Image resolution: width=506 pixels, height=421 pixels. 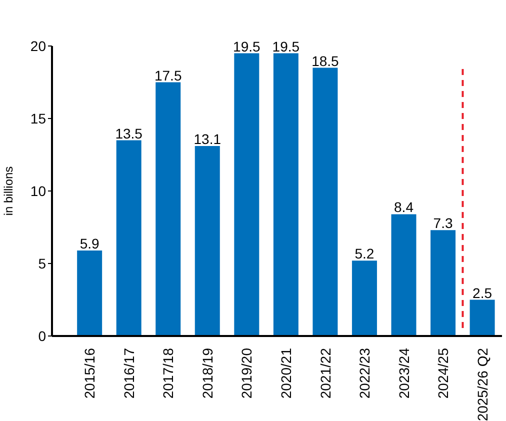 I want to click on x-tick-label: 2025/26 Q2, so click(x=482, y=384).